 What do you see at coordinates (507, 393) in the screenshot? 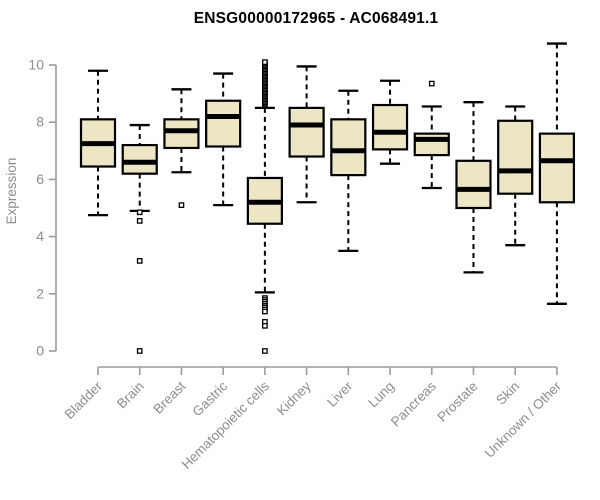
I see `x-tick-label: Skin` at bounding box center [507, 393].